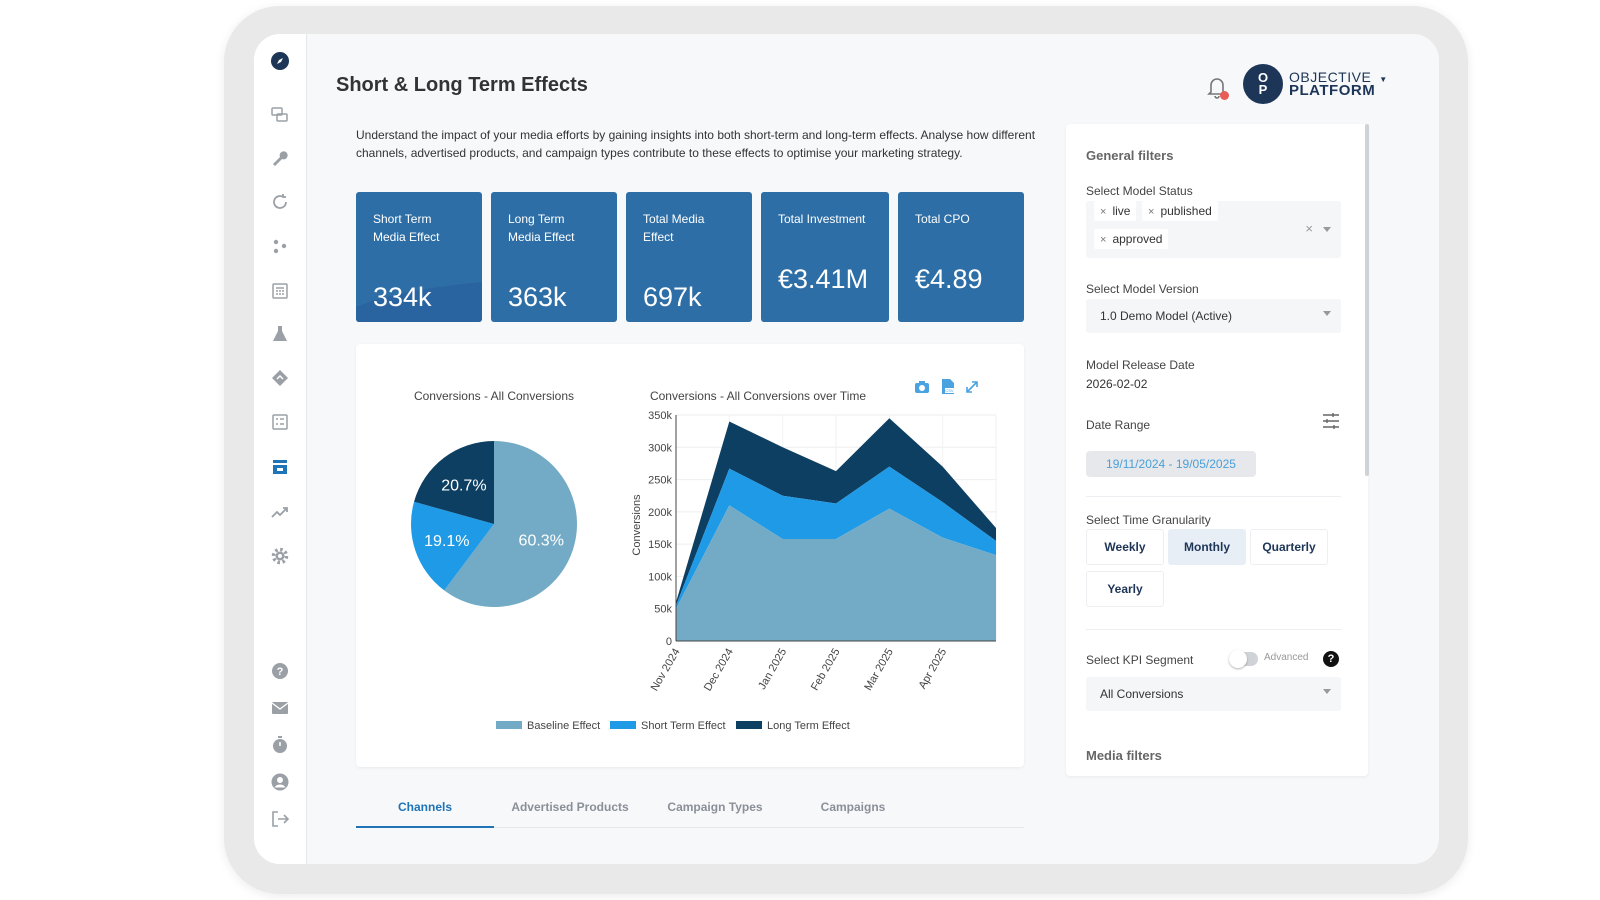 The image size is (1600, 900). Describe the element at coordinates (462, 85) in the screenshot. I see `page-title: Short & Long Term Effects` at that location.